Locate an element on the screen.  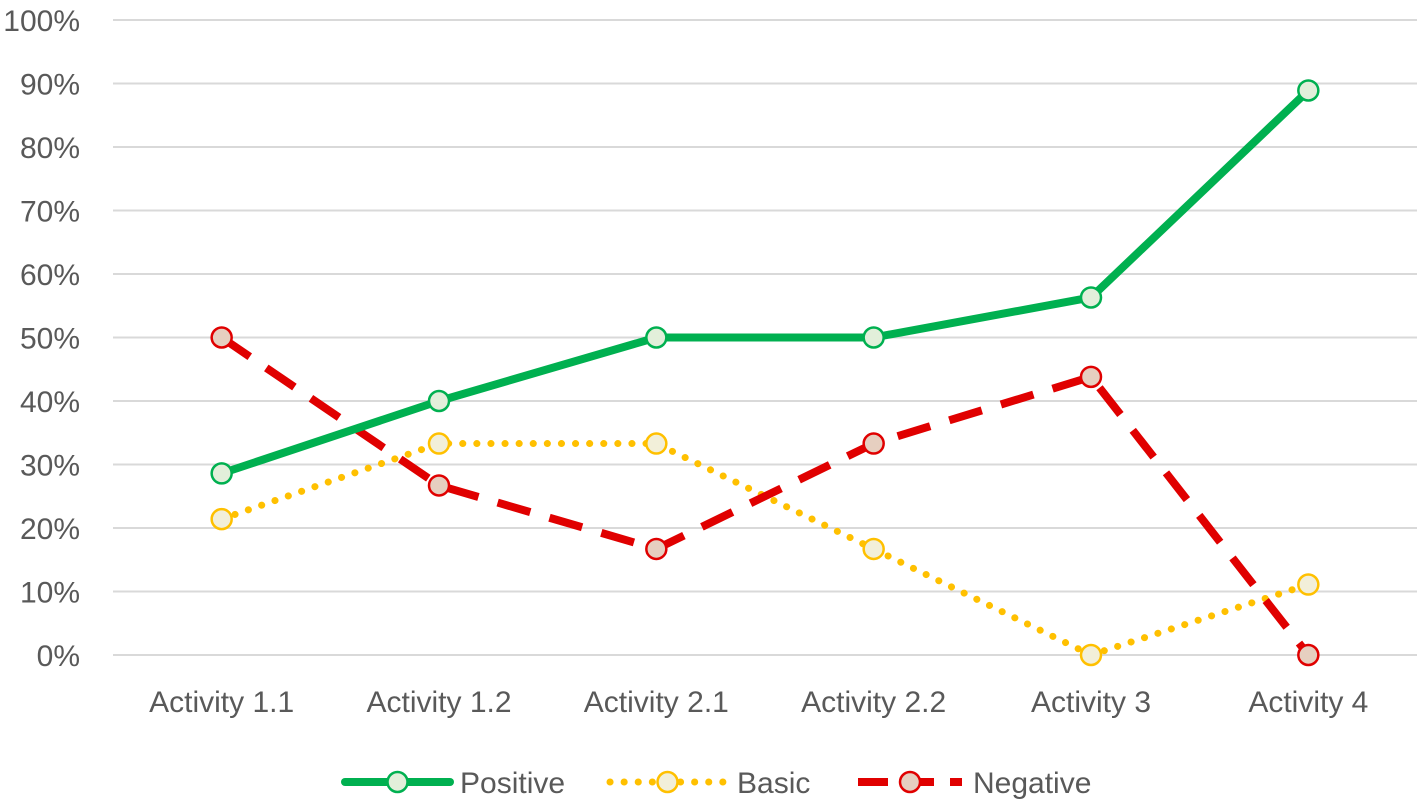
y-tick-label: 10% is located at coordinates (50, 593).